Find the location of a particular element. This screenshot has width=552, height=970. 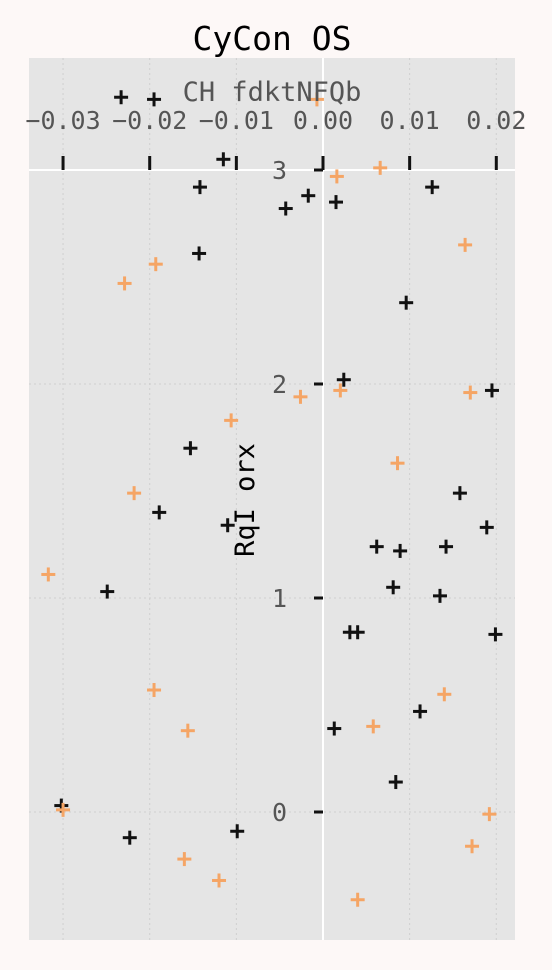

y-axis-label: RqI orx is located at coordinates (245, 500).